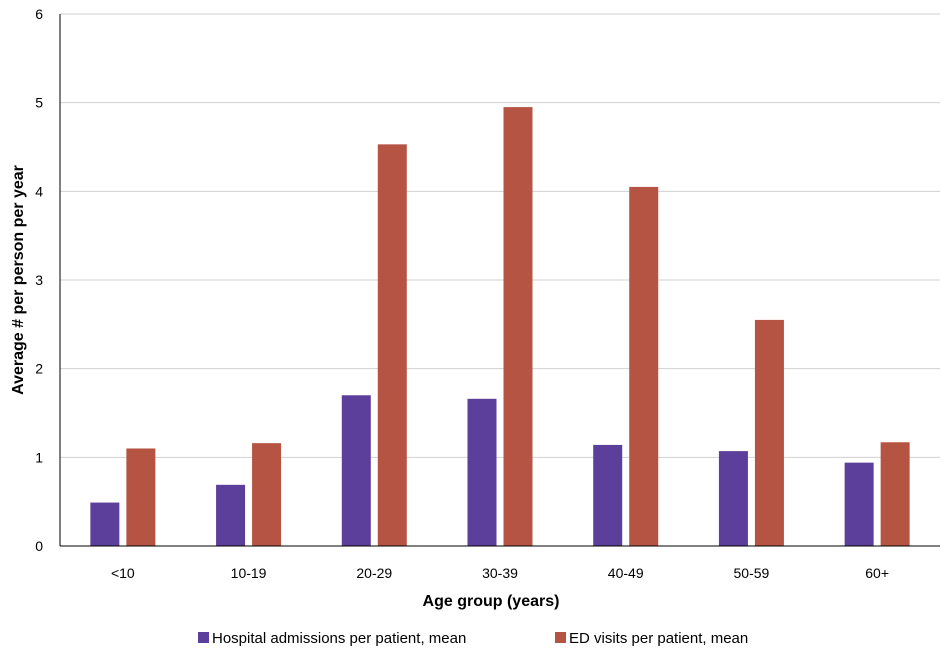  I want to click on legend-label: Hospital admissions per patient, mean, so click(339, 638).